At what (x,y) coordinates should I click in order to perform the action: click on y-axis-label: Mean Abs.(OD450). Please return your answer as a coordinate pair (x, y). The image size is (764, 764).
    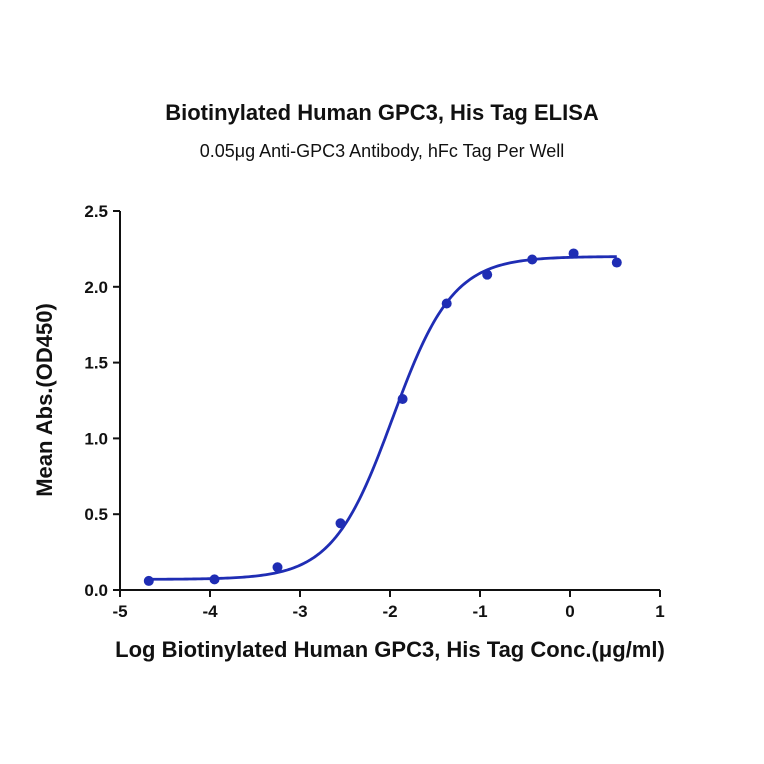
    Looking at the image, I should click on (44, 400).